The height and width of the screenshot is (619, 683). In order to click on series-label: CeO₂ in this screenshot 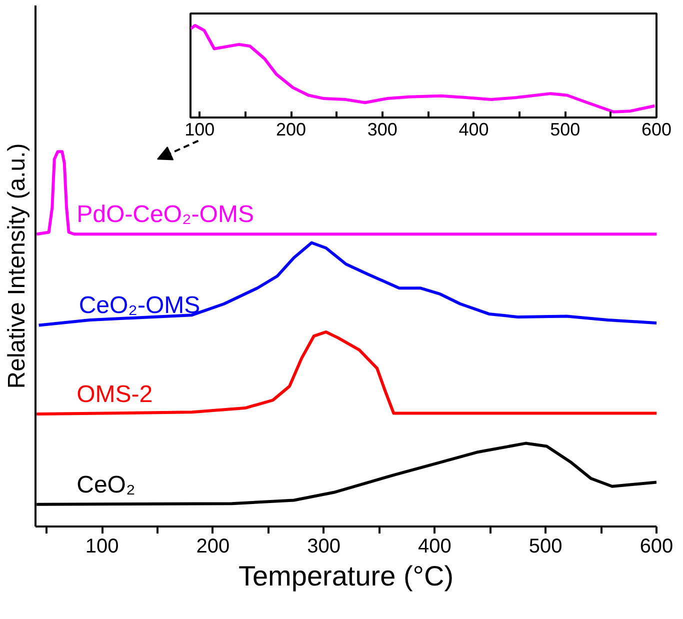, I will do `click(106, 484)`.